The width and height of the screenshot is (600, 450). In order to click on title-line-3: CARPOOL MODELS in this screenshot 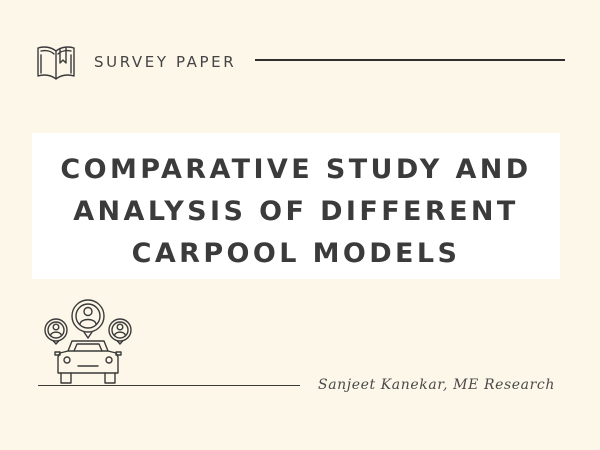, I will do `click(296, 253)`.